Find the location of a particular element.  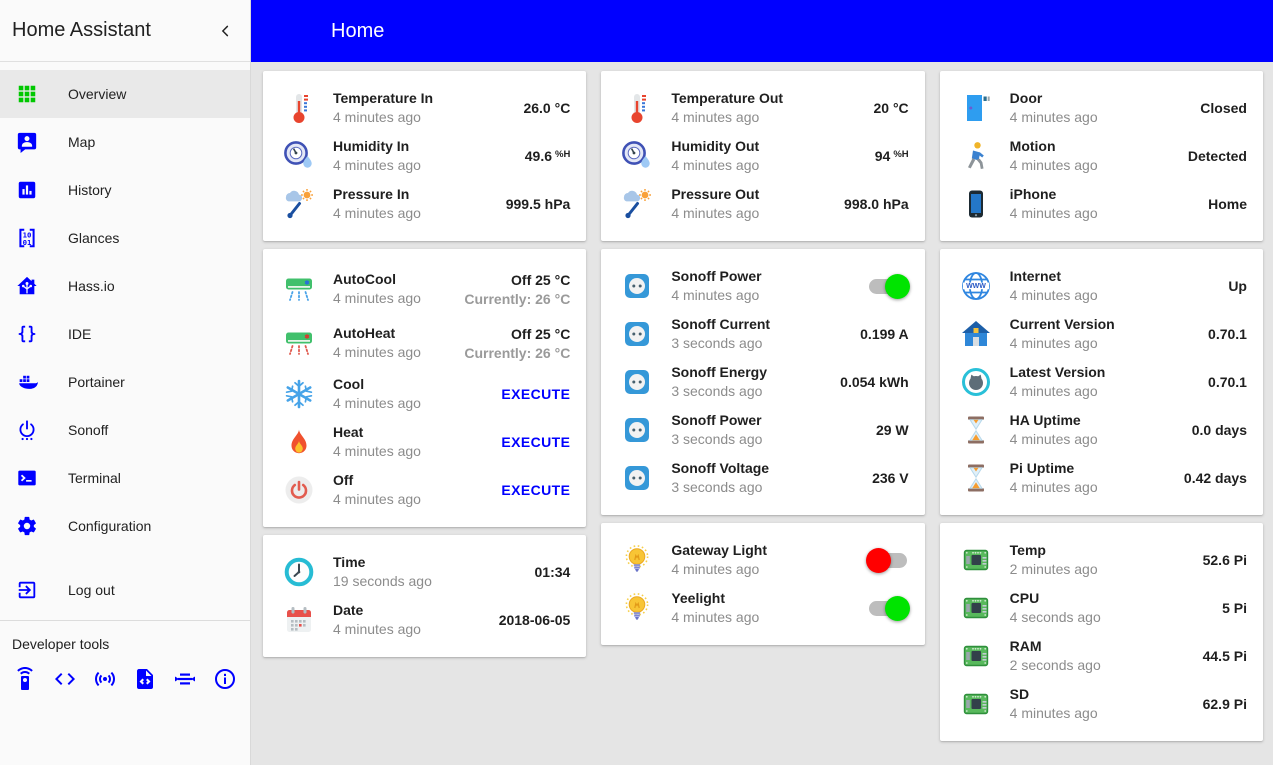

entity-name: Sonoff Current is located at coordinates (721, 324).